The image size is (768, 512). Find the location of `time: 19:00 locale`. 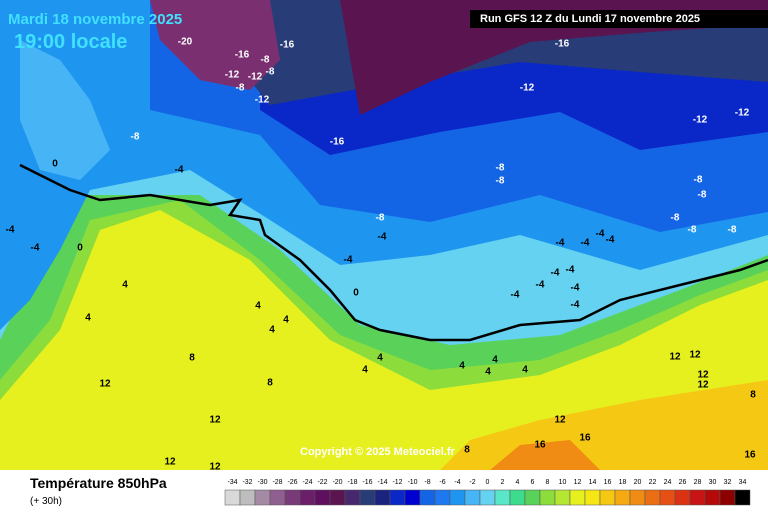

time: 19:00 locale is located at coordinates (70, 42).